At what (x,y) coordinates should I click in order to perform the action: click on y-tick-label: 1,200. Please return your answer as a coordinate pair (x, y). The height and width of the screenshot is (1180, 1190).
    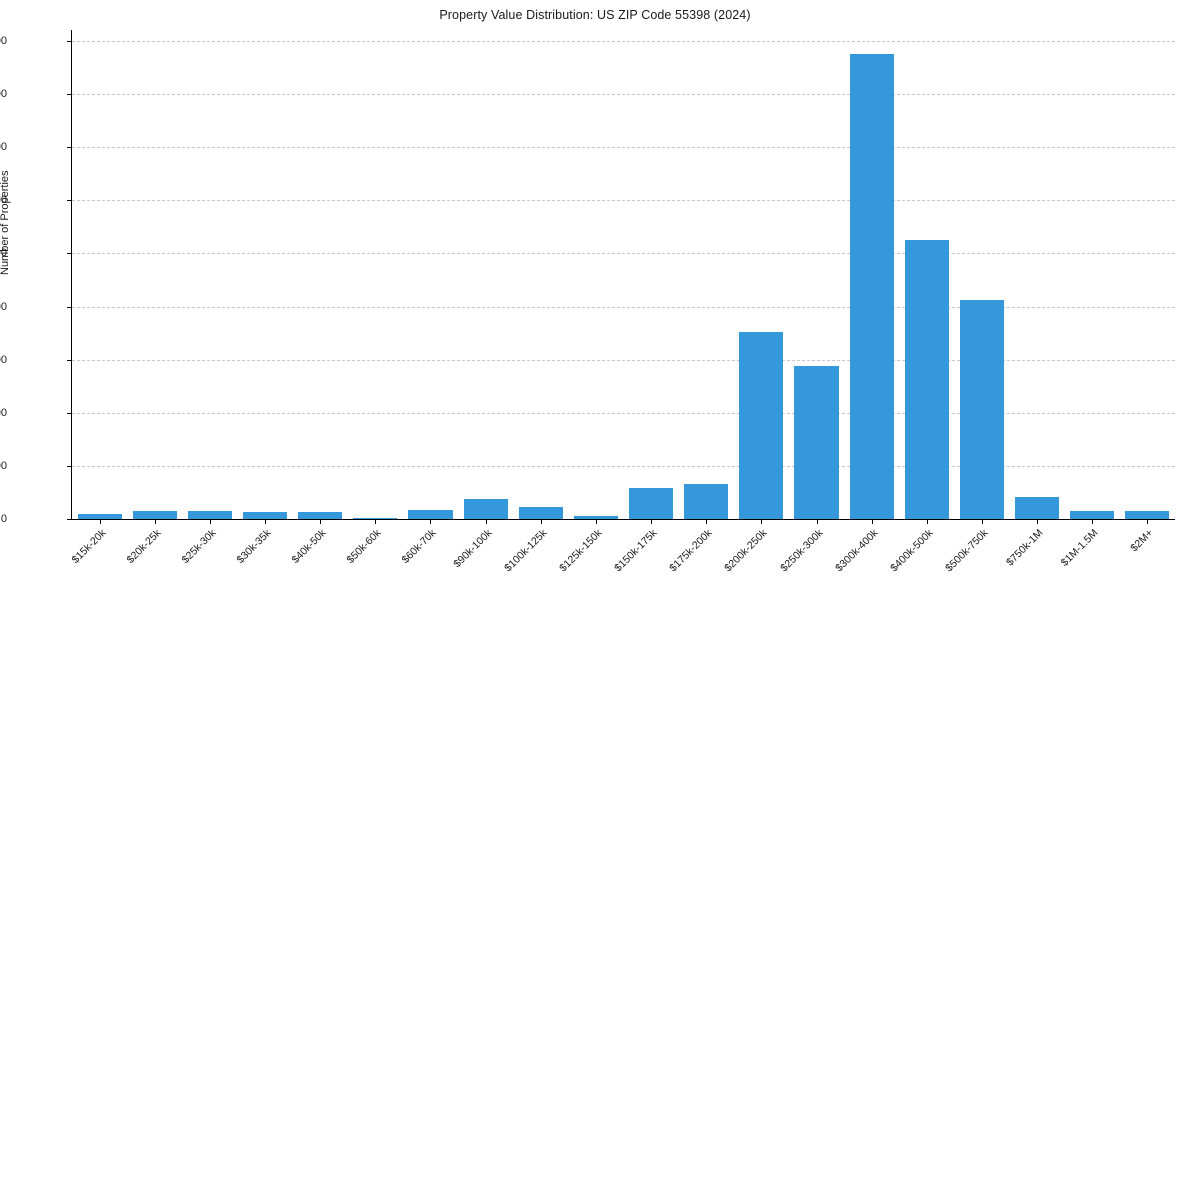
    Looking at the image, I should click on (3, 200).